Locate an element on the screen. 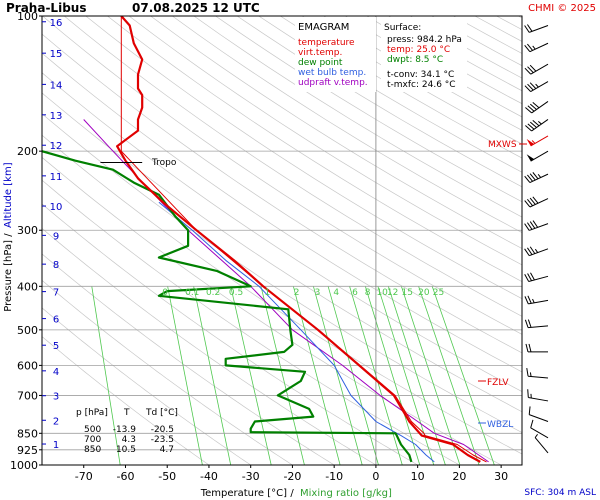 This screenshot has width=600, height=500. altitude-tick-label: 4 is located at coordinates (56, 372).